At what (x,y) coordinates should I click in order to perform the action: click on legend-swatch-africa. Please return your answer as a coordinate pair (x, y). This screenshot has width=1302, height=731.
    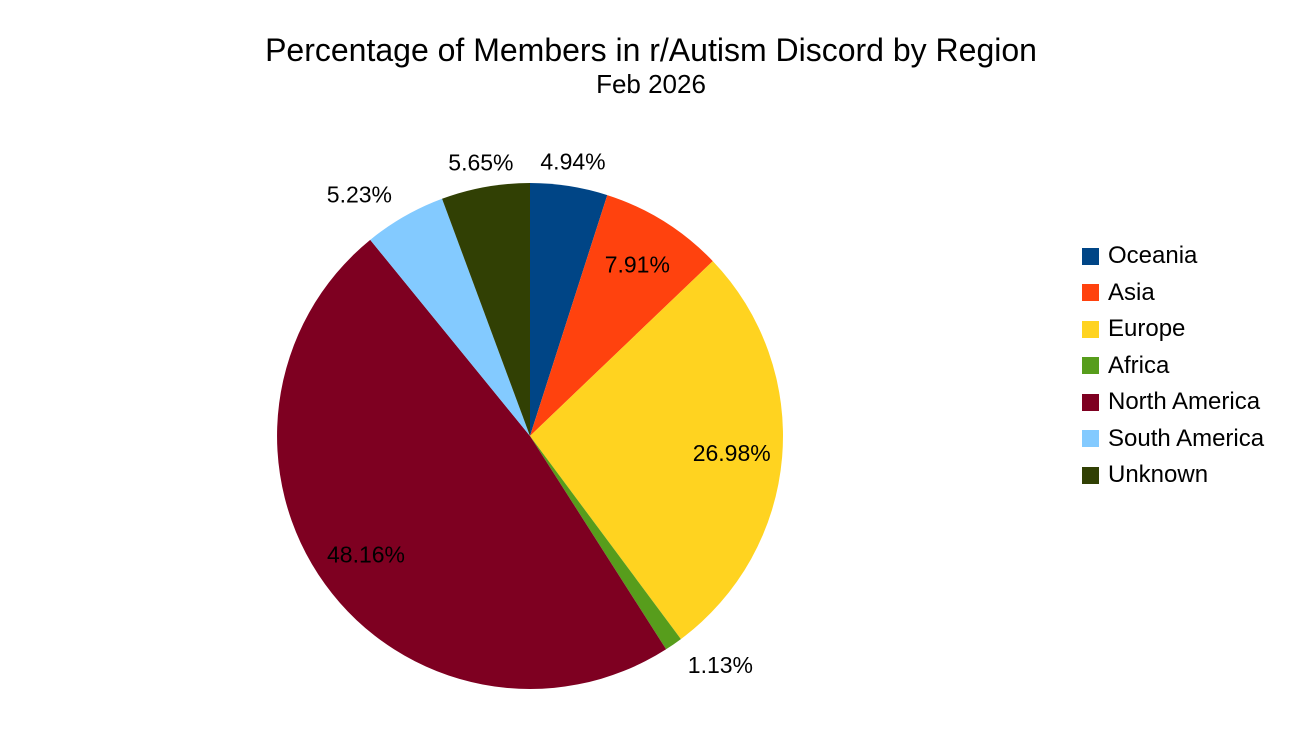
    Looking at the image, I should click on (1090, 366).